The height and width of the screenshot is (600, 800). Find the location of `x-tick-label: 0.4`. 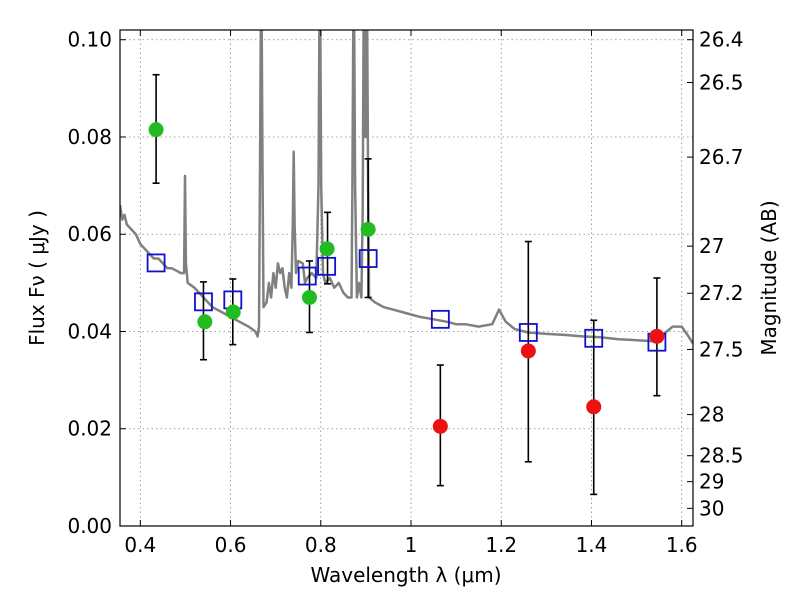

x-tick-label: 0.4 is located at coordinates (140, 545).